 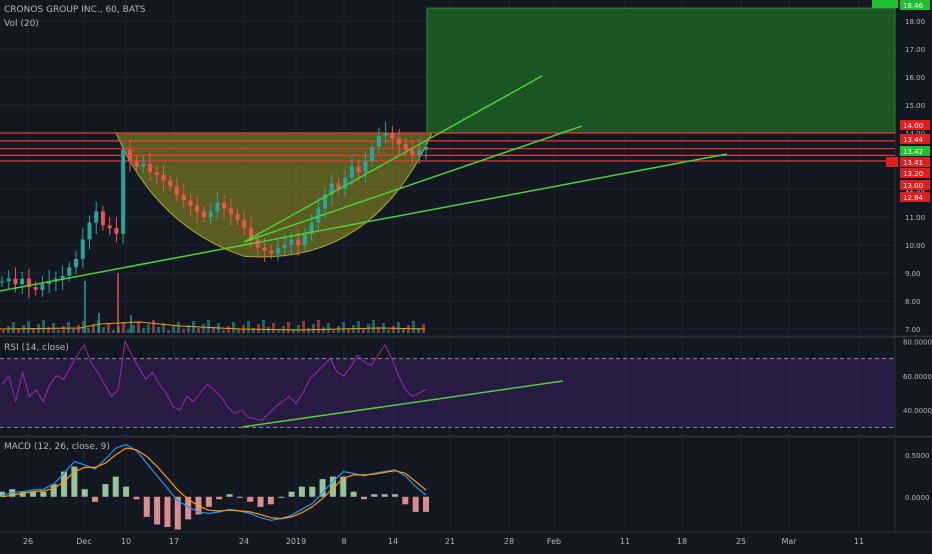 I want to click on price-tag-label: 12.84, so click(x=913, y=198).